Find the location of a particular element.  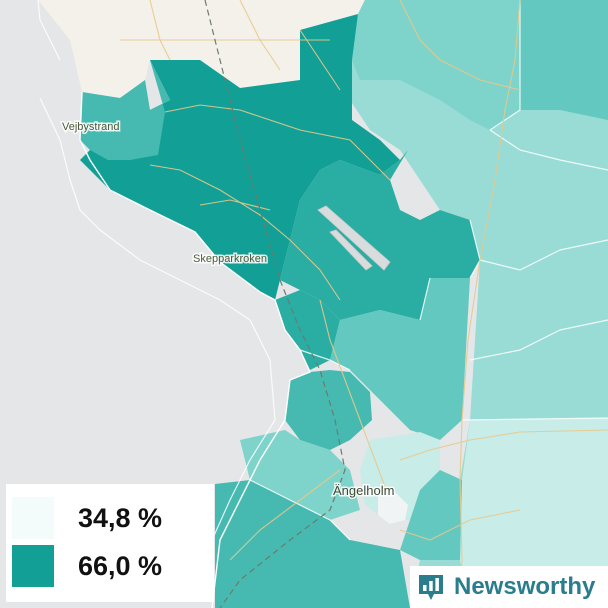

brand-name: Newsworthy is located at coordinates (525, 586).